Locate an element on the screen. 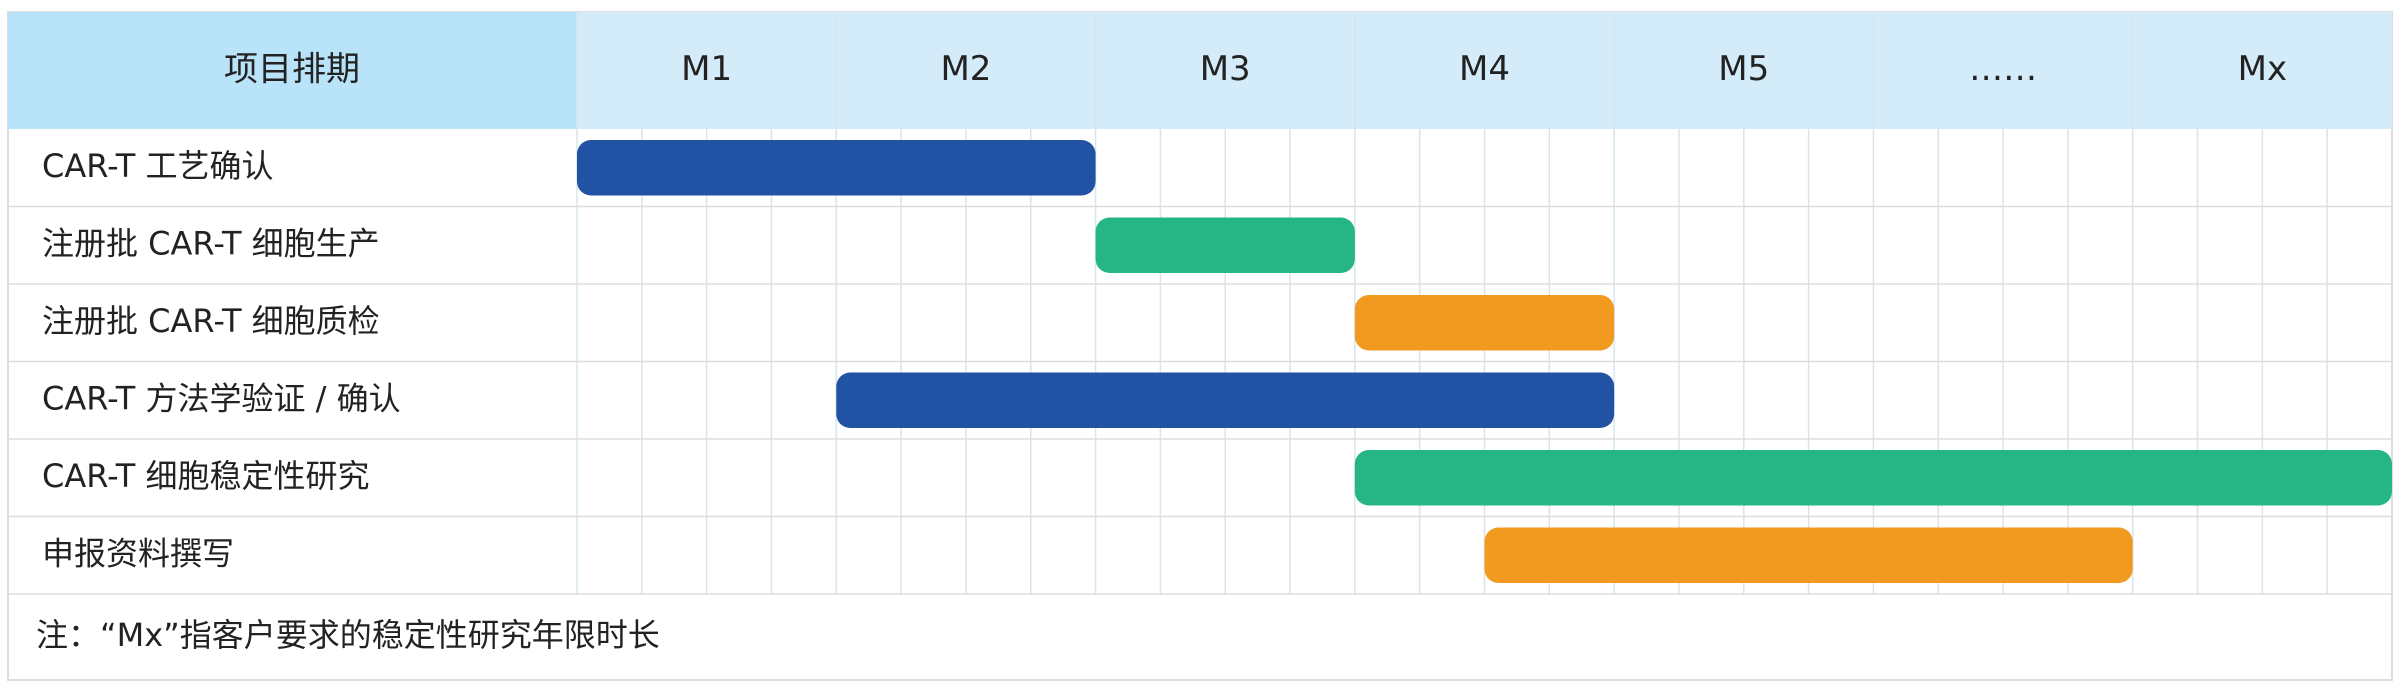  month-label: Mx is located at coordinates (2262, 69).